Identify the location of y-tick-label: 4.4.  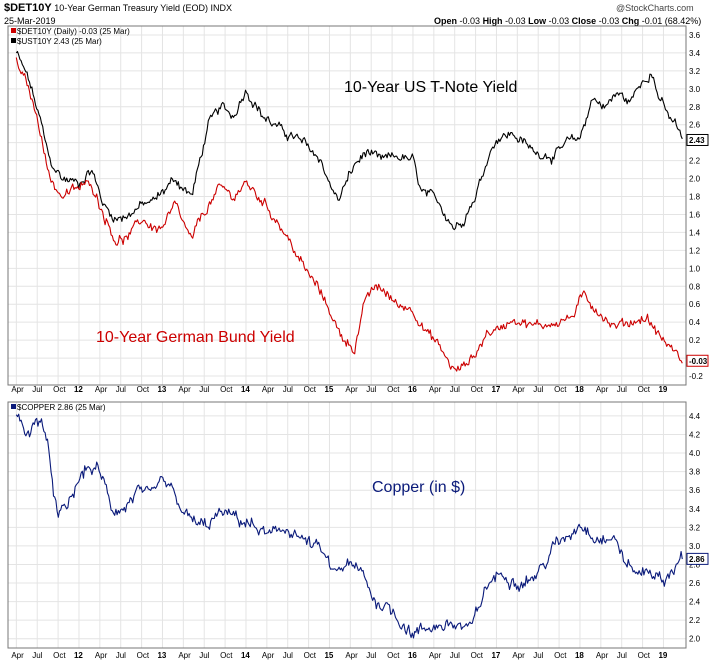
(695, 416).